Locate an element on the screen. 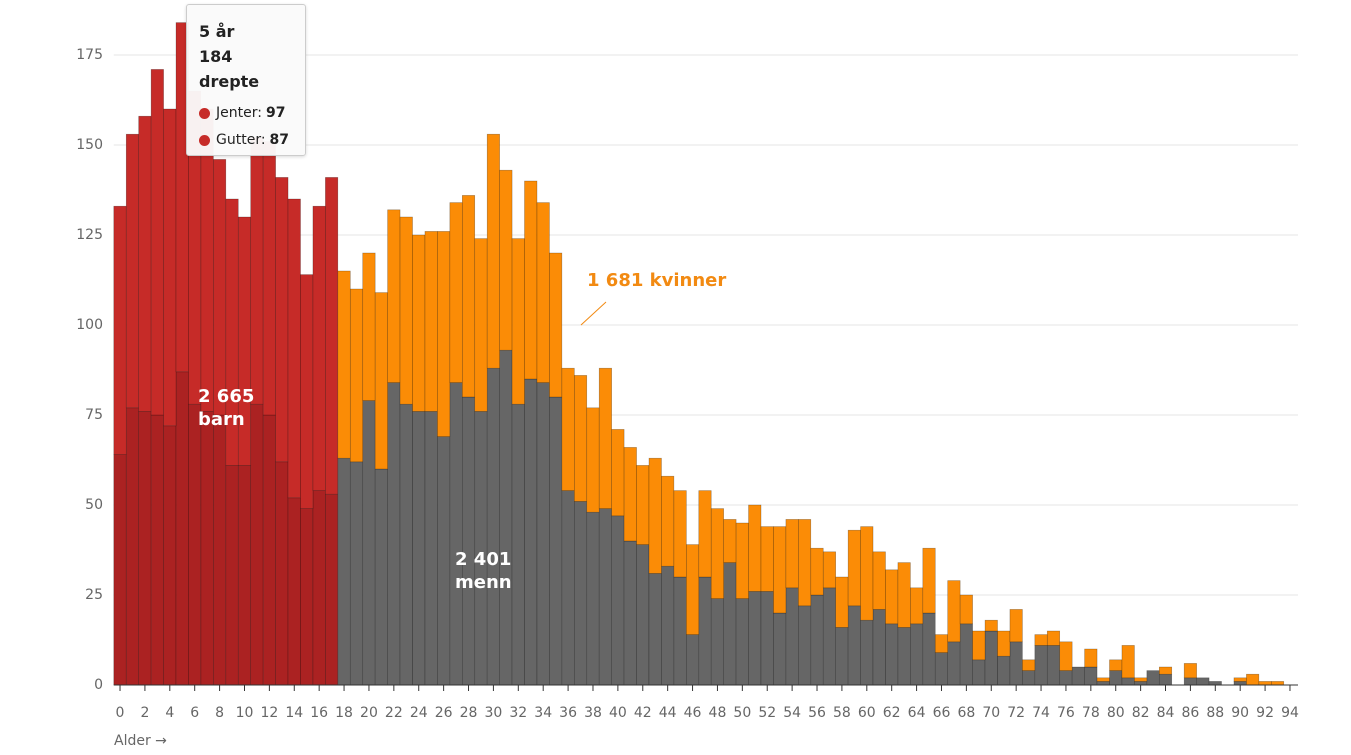 This screenshot has width=1351, height=755. x-tick-label: 20 is located at coordinates (369, 713).